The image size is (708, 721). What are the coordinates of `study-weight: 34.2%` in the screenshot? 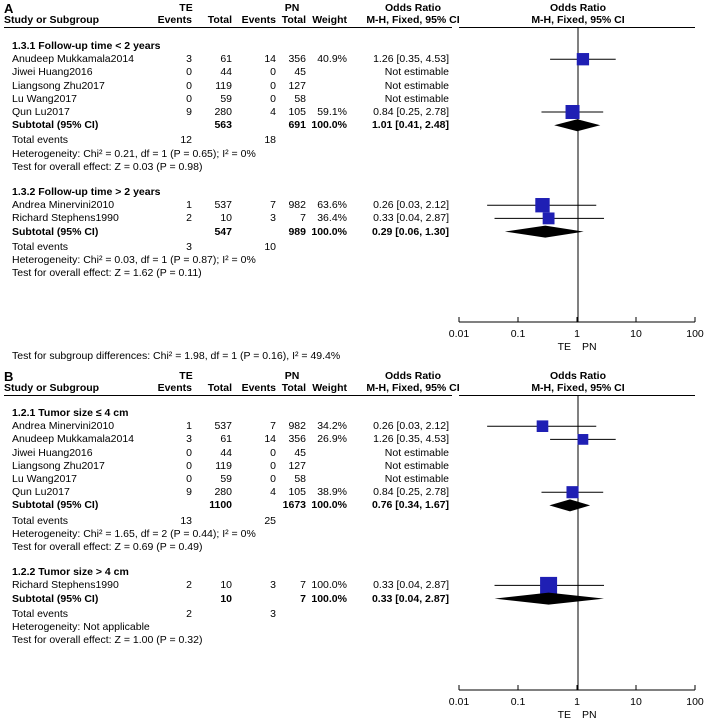 It's located at (332, 426).